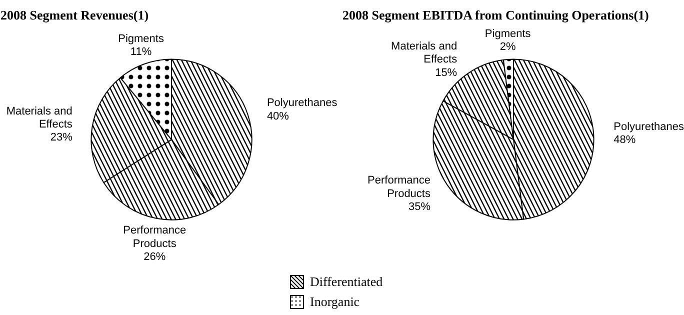 Image resolution: width=684 pixels, height=315 pixels. What do you see at coordinates (141, 52) in the screenshot?
I see `data-label: 11%` at bounding box center [141, 52].